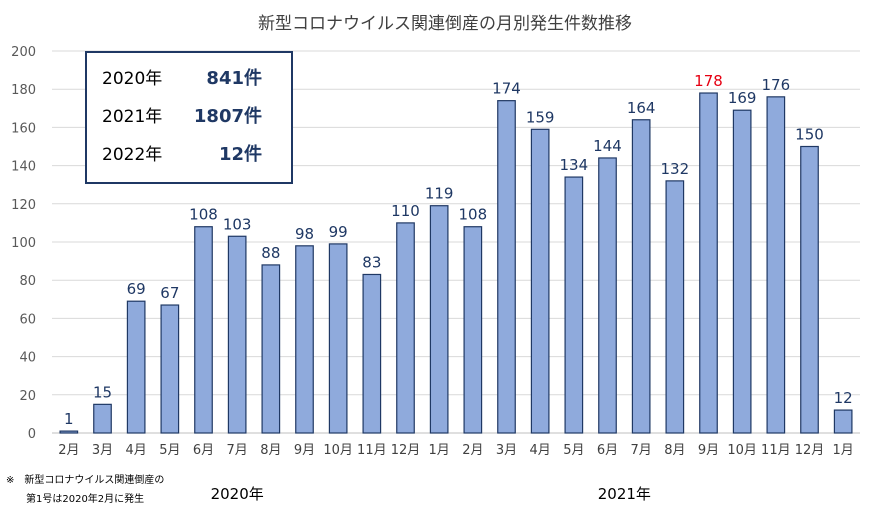  Describe the element at coordinates (32, 434) in the screenshot. I see `y-tick-label: 0` at that location.